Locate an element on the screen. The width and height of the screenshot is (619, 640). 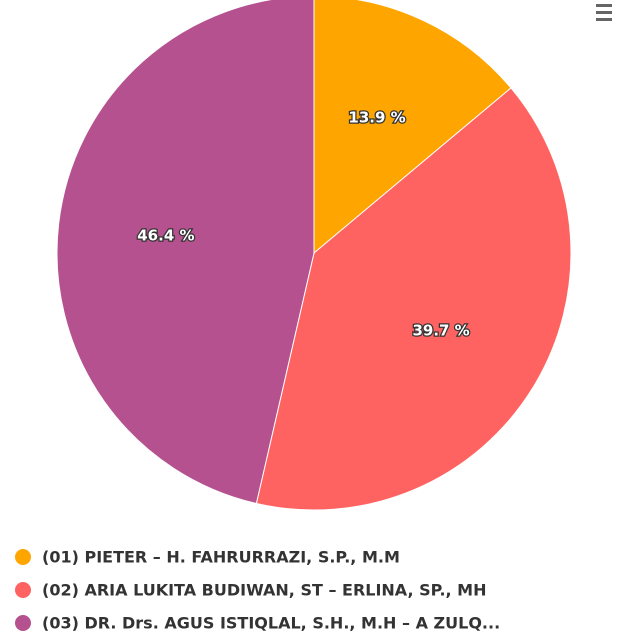
data-label: 46.4 % is located at coordinates (165, 236).